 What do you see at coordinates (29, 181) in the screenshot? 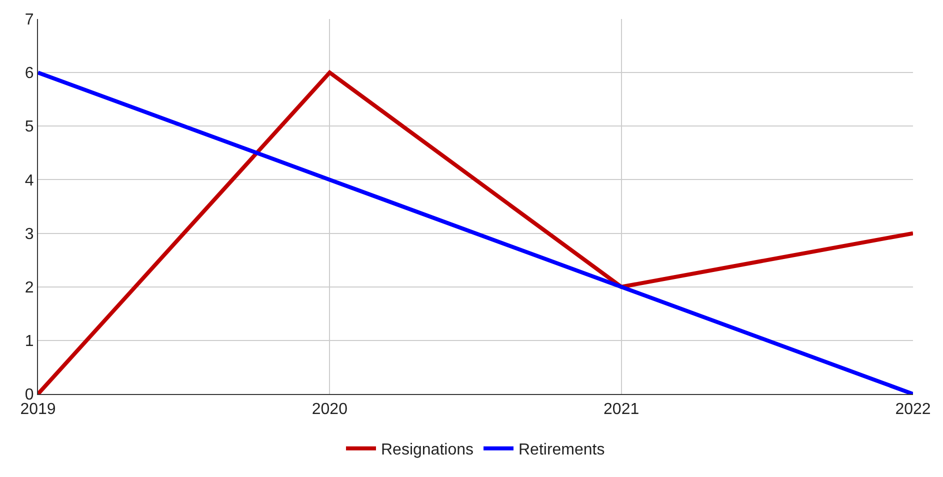
I see `y-tick-label: 4` at bounding box center [29, 181].